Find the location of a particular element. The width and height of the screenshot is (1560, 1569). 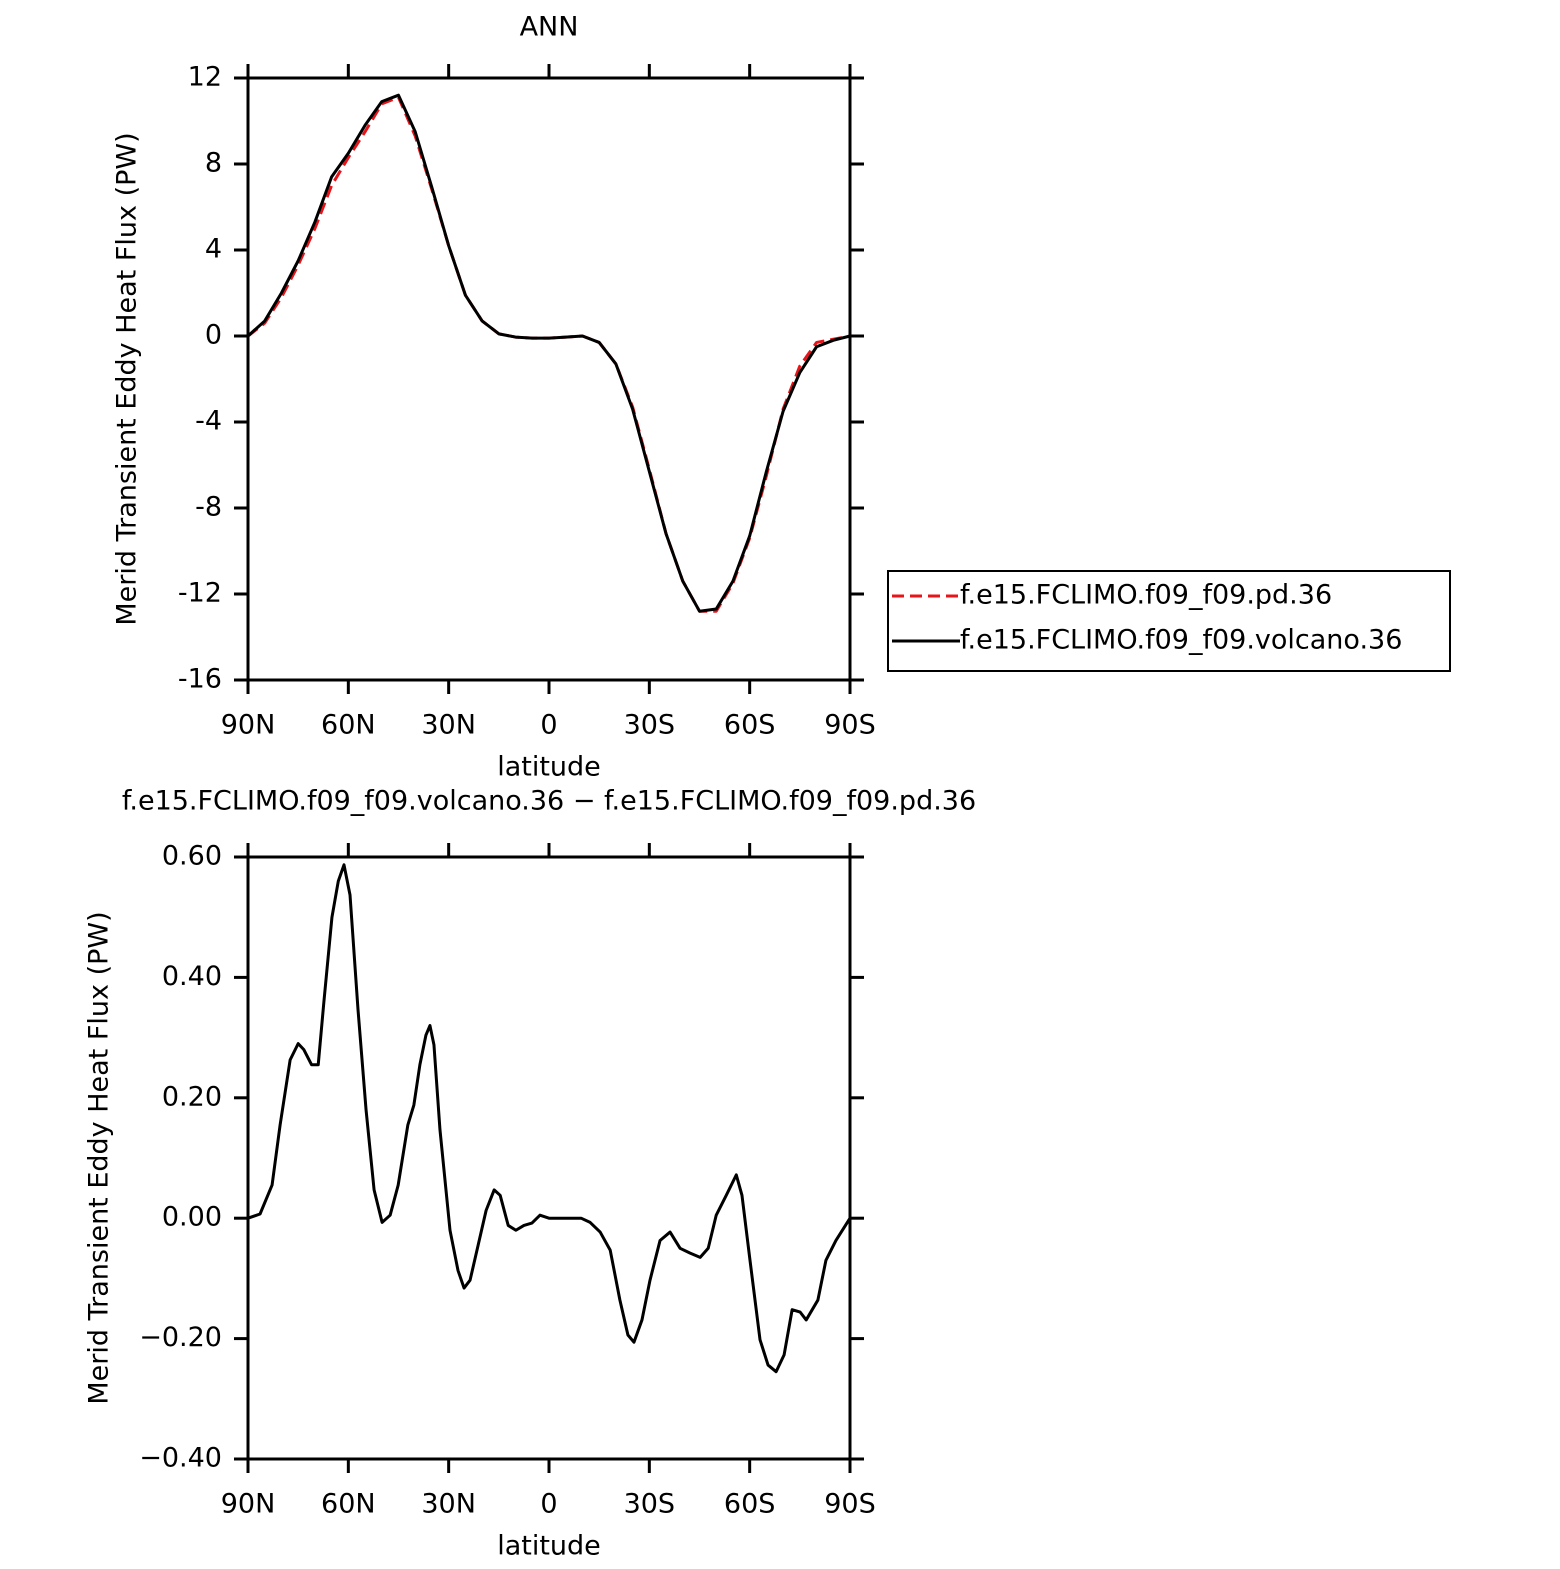

y-tick-label: -12 is located at coordinates (200, 593).